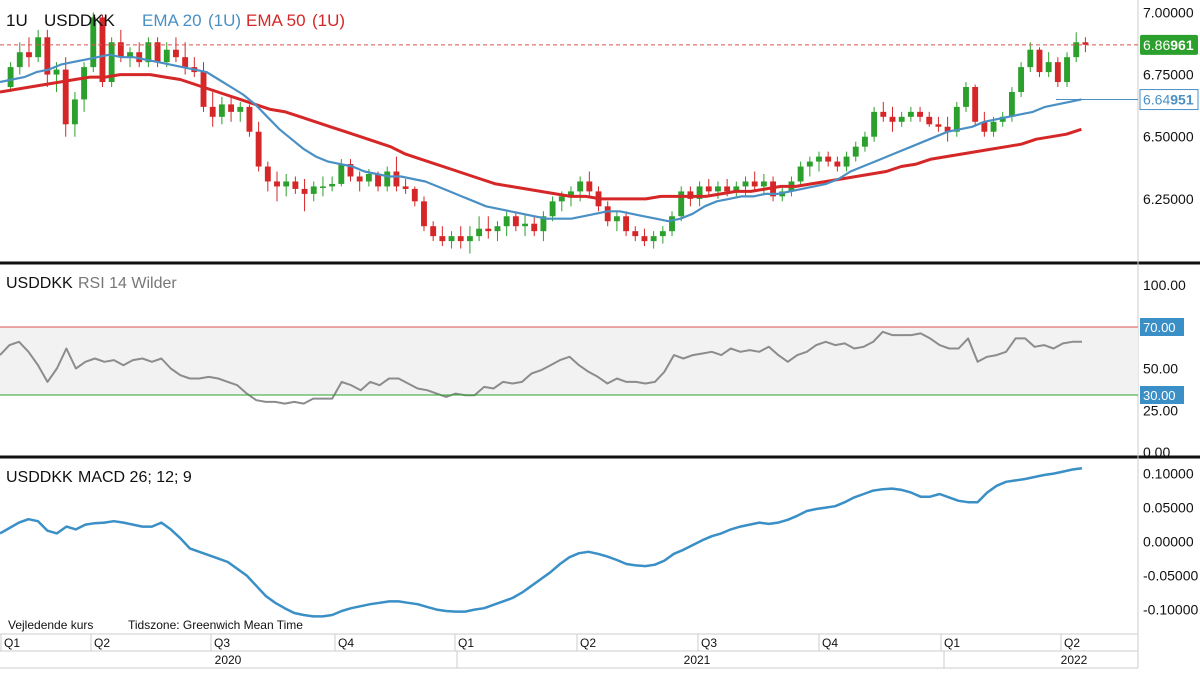 This screenshot has height=681, width=1200. What do you see at coordinates (17, 20) in the screenshot?
I see `interval-label: 1U` at bounding box center [17, 20].